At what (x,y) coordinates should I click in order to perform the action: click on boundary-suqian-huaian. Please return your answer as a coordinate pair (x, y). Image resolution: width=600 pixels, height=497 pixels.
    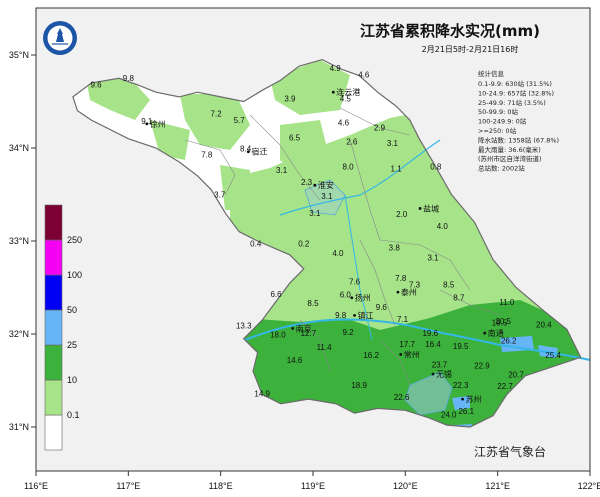
    Looking at the image, I should click on (285, 157).